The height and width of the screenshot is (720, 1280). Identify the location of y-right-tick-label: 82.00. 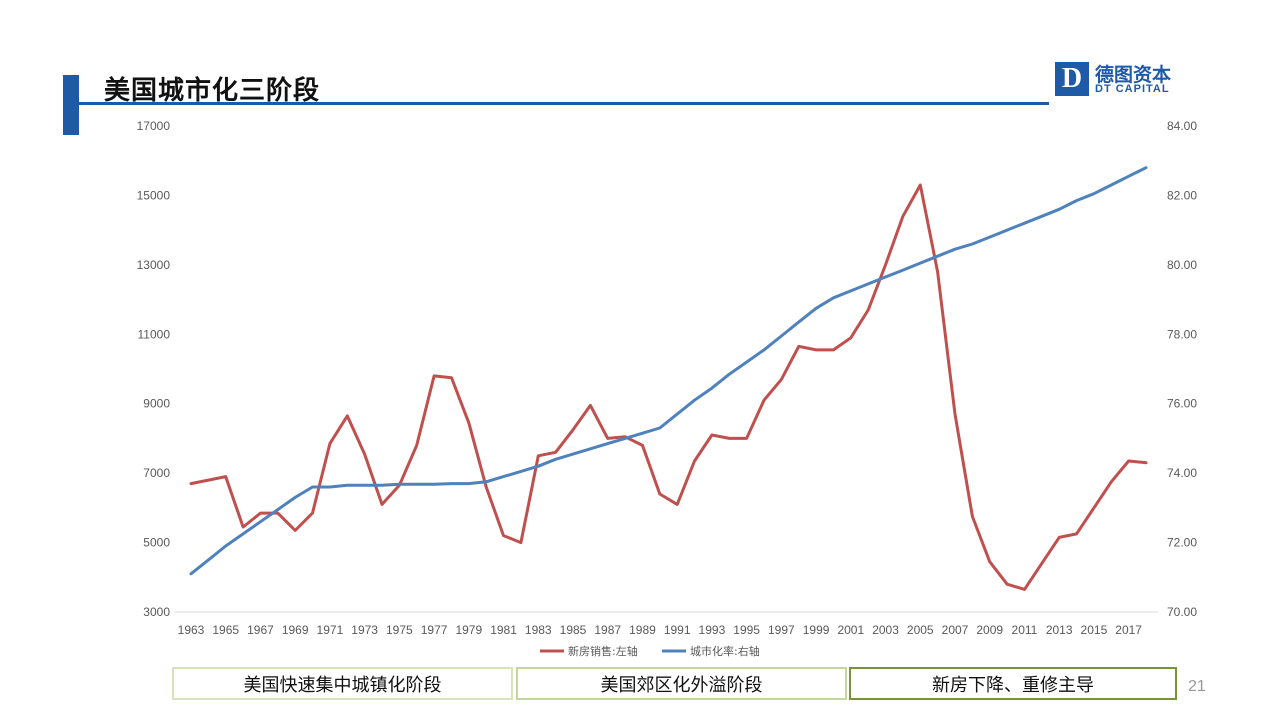
(1182, 195).